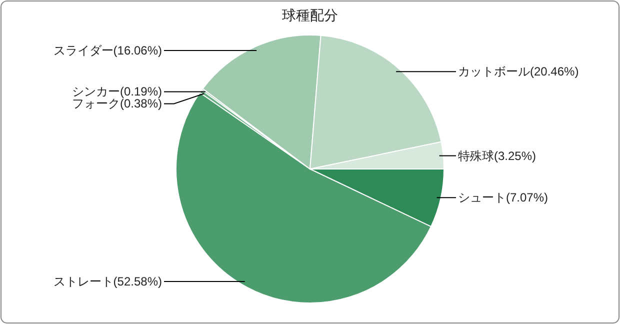  Describe the element at coordinates (554, 71) in the screenshot. I see `data-label: (20.46%)` at that location.